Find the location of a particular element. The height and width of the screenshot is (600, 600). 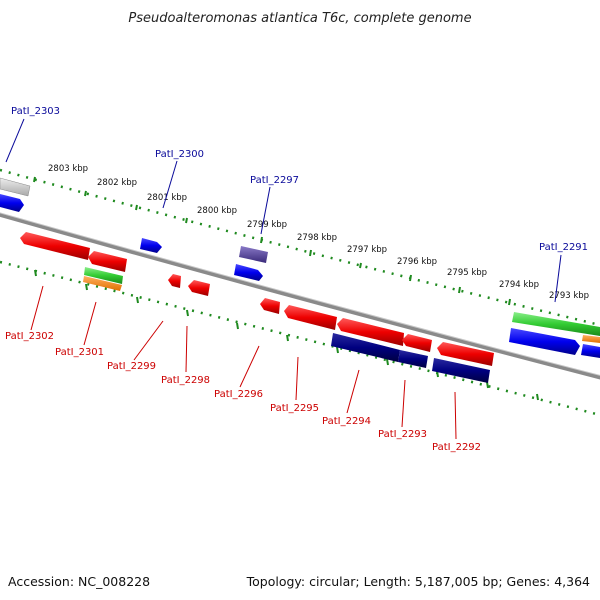

gene-label: PatI_2296 is located at coordinates (238, 394).